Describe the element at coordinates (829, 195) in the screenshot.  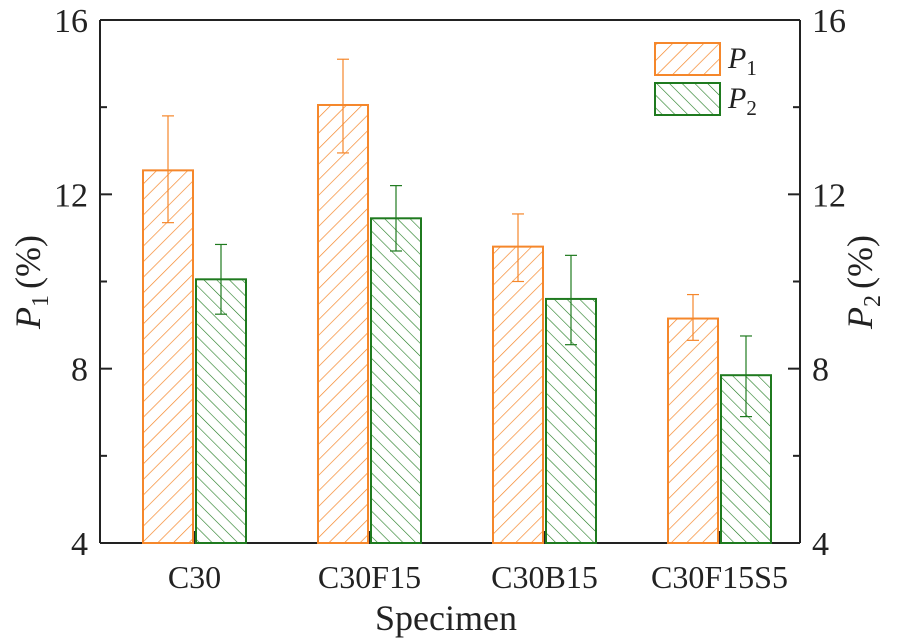
I see `y-right-tick-label: 12` at that location.